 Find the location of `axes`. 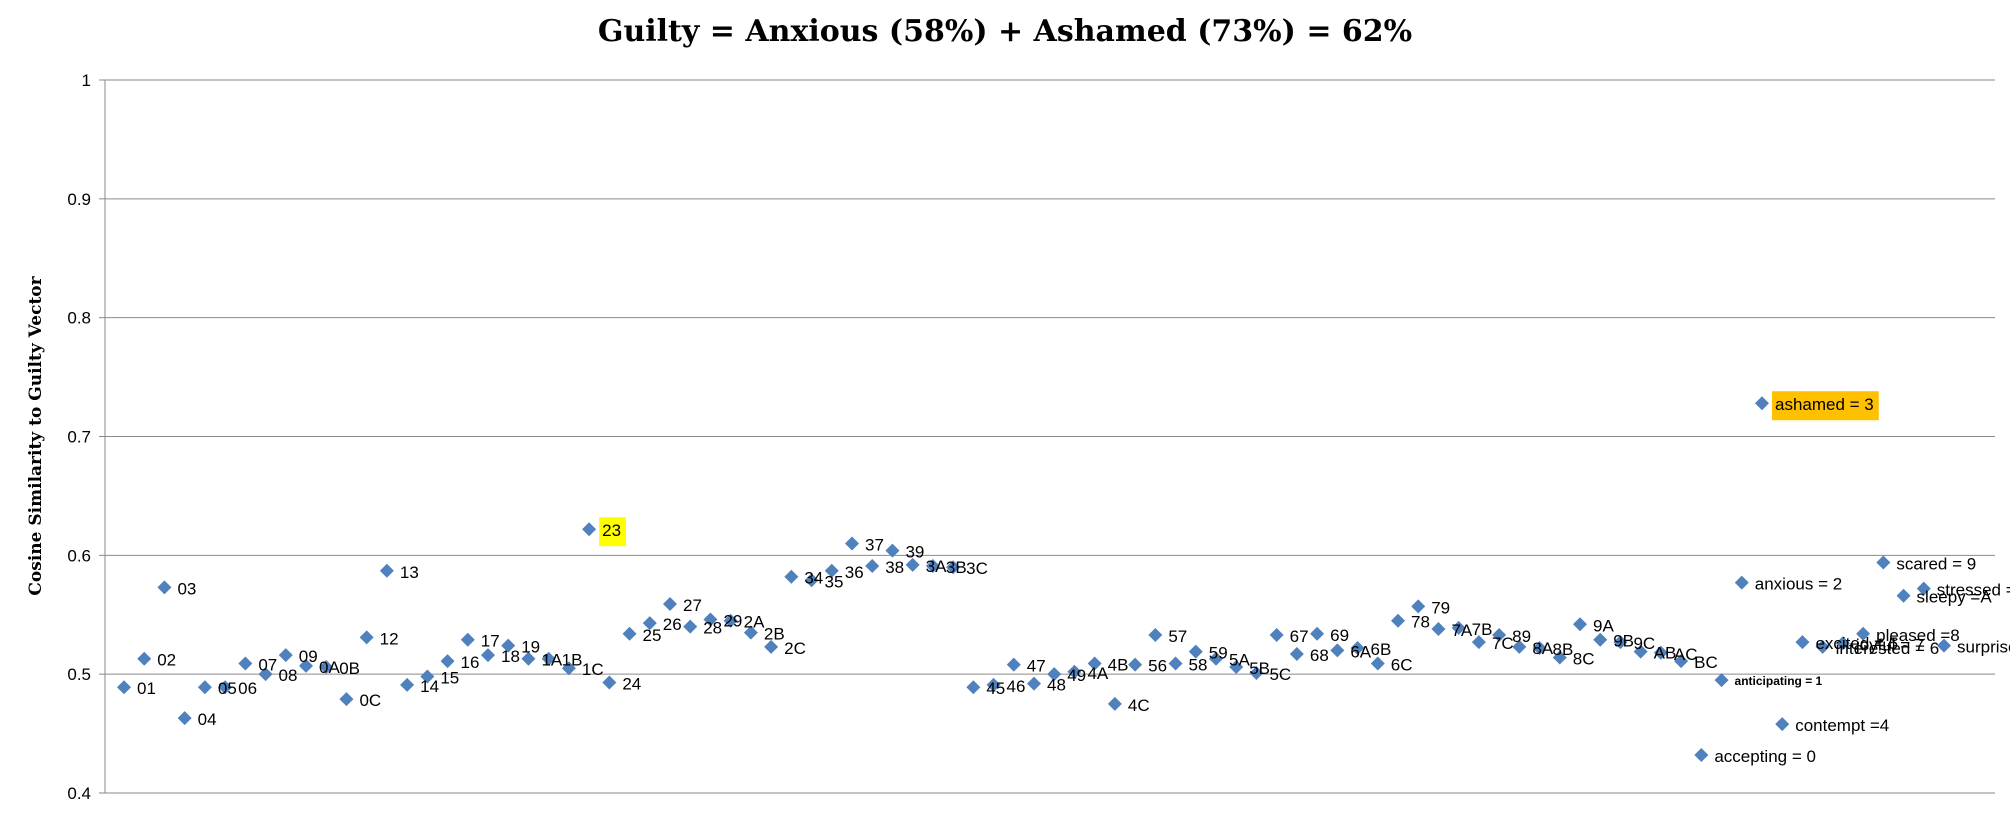

axes is located at coordinates (102, 436).